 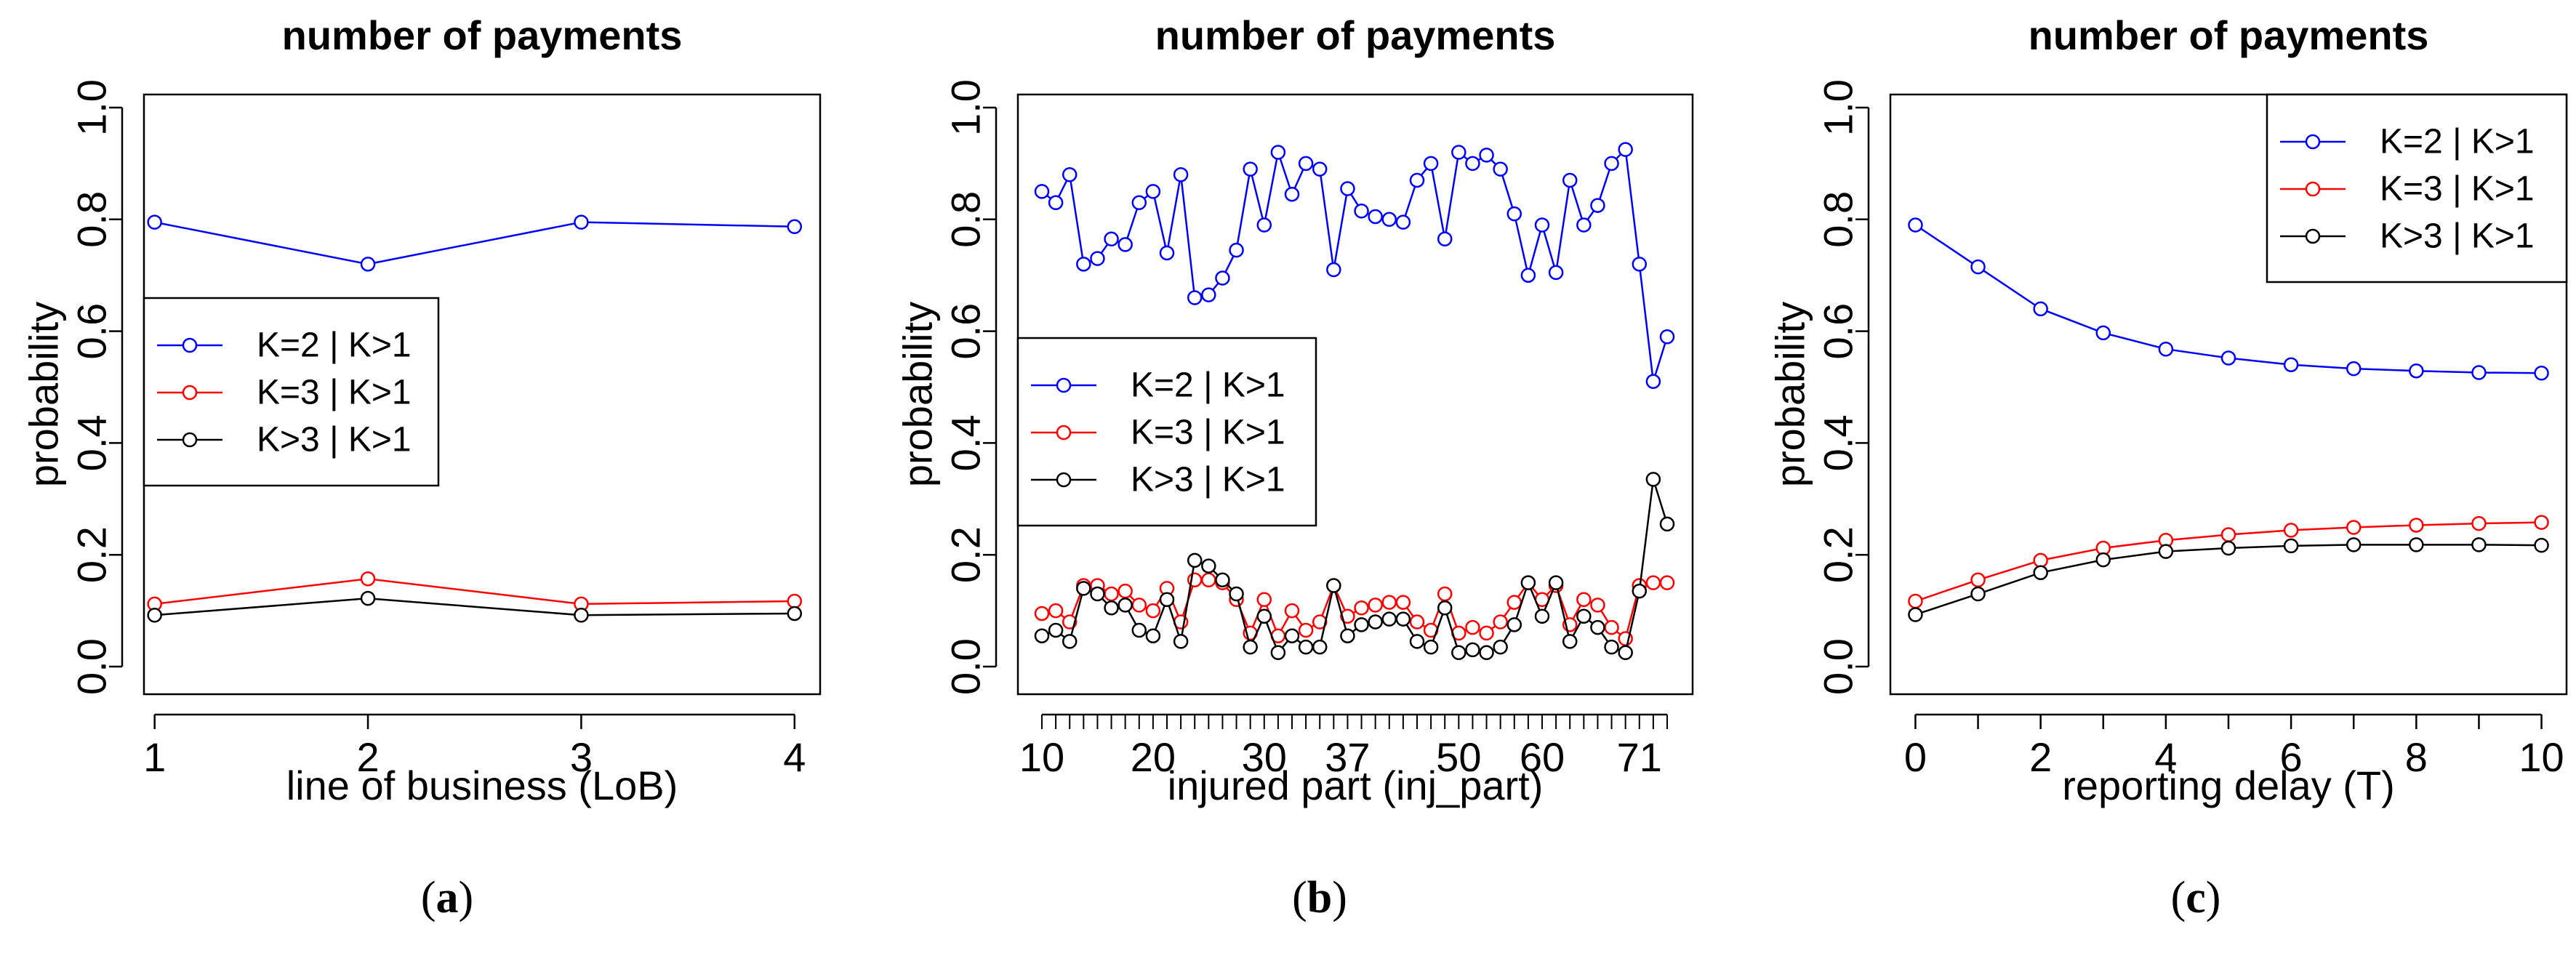 I want to click on y-tick-label: 0.8, so click(x=966, y=219).